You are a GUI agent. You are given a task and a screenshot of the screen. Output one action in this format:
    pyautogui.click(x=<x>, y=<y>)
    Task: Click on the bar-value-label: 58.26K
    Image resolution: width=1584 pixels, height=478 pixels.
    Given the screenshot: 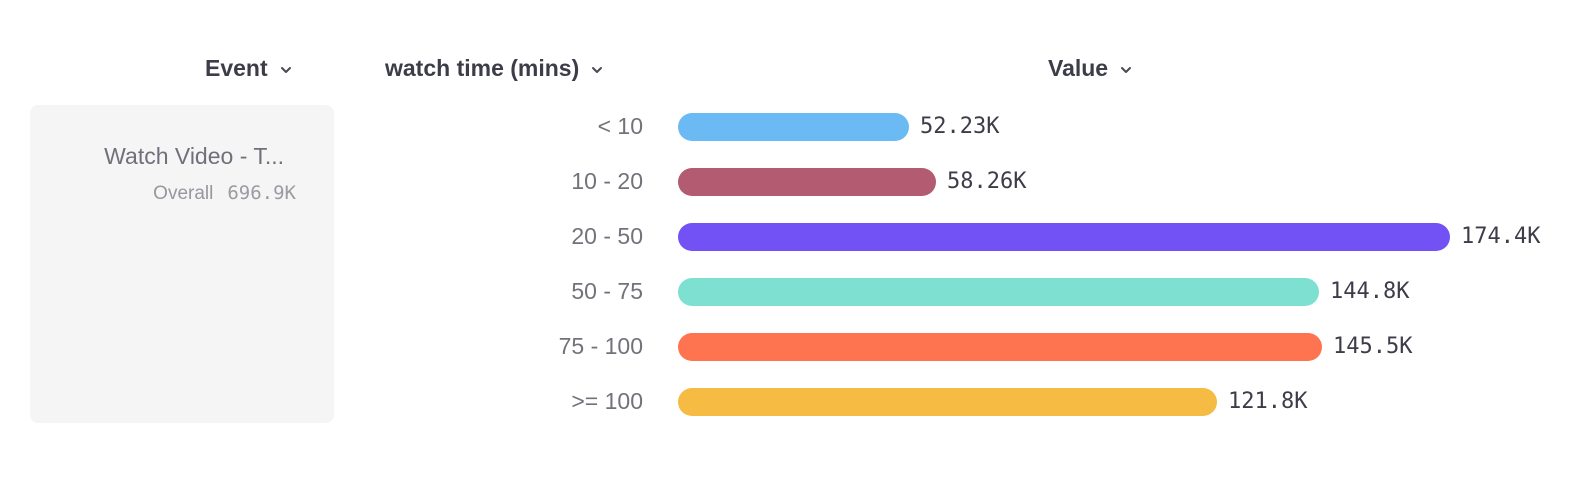 What is the action you would take?
    pyautogui.click(x=987, y=181)
    